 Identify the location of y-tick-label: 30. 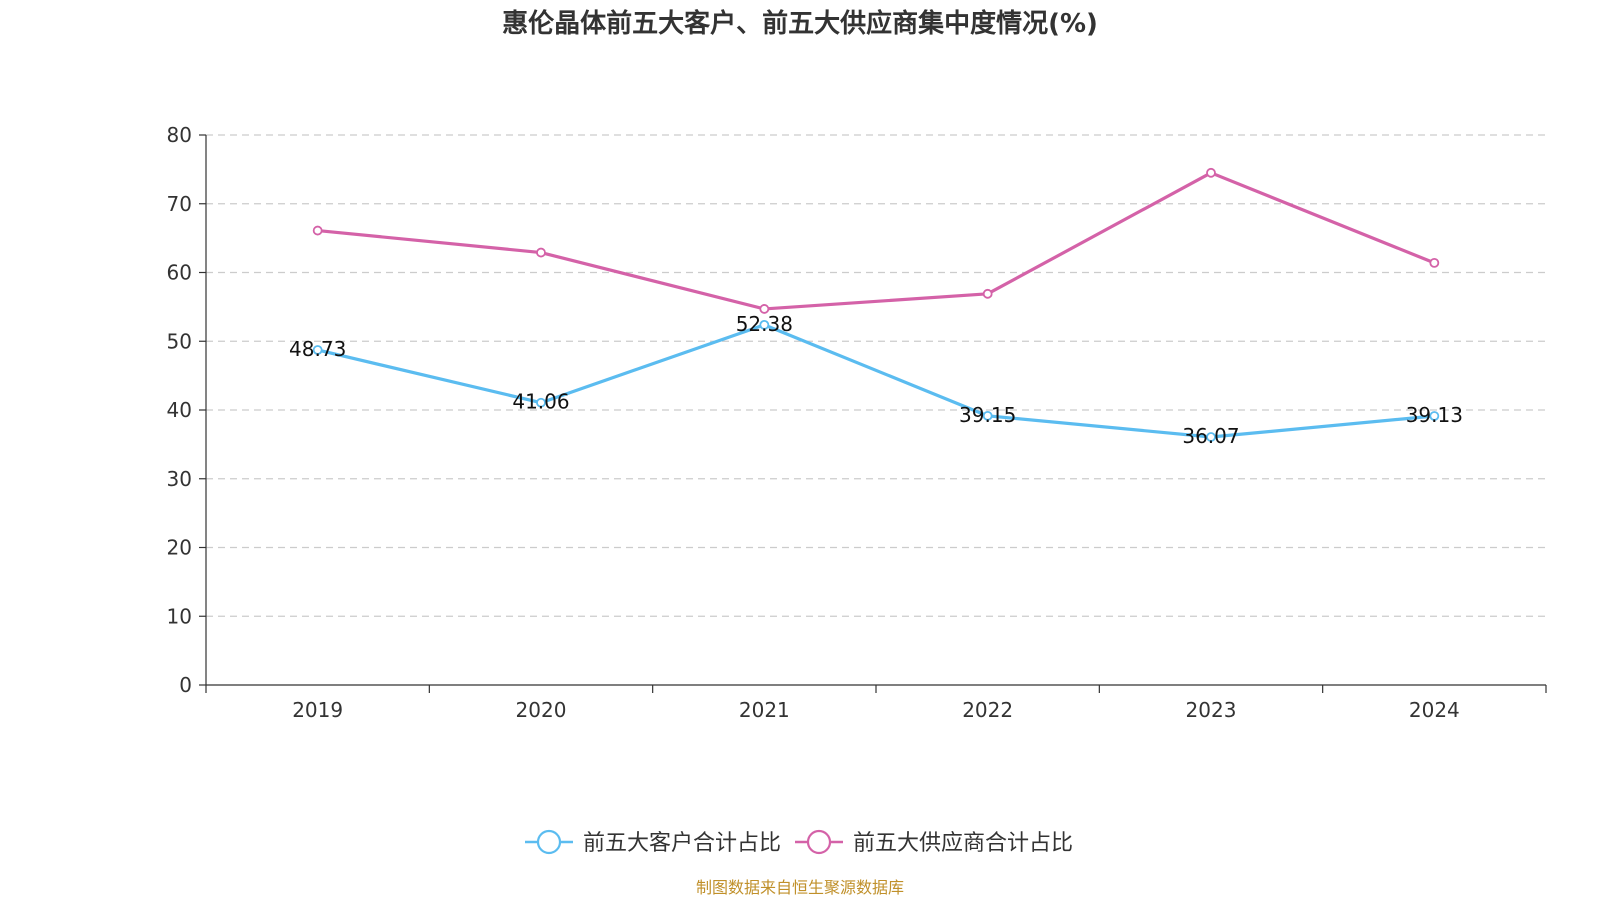
(179, 479).